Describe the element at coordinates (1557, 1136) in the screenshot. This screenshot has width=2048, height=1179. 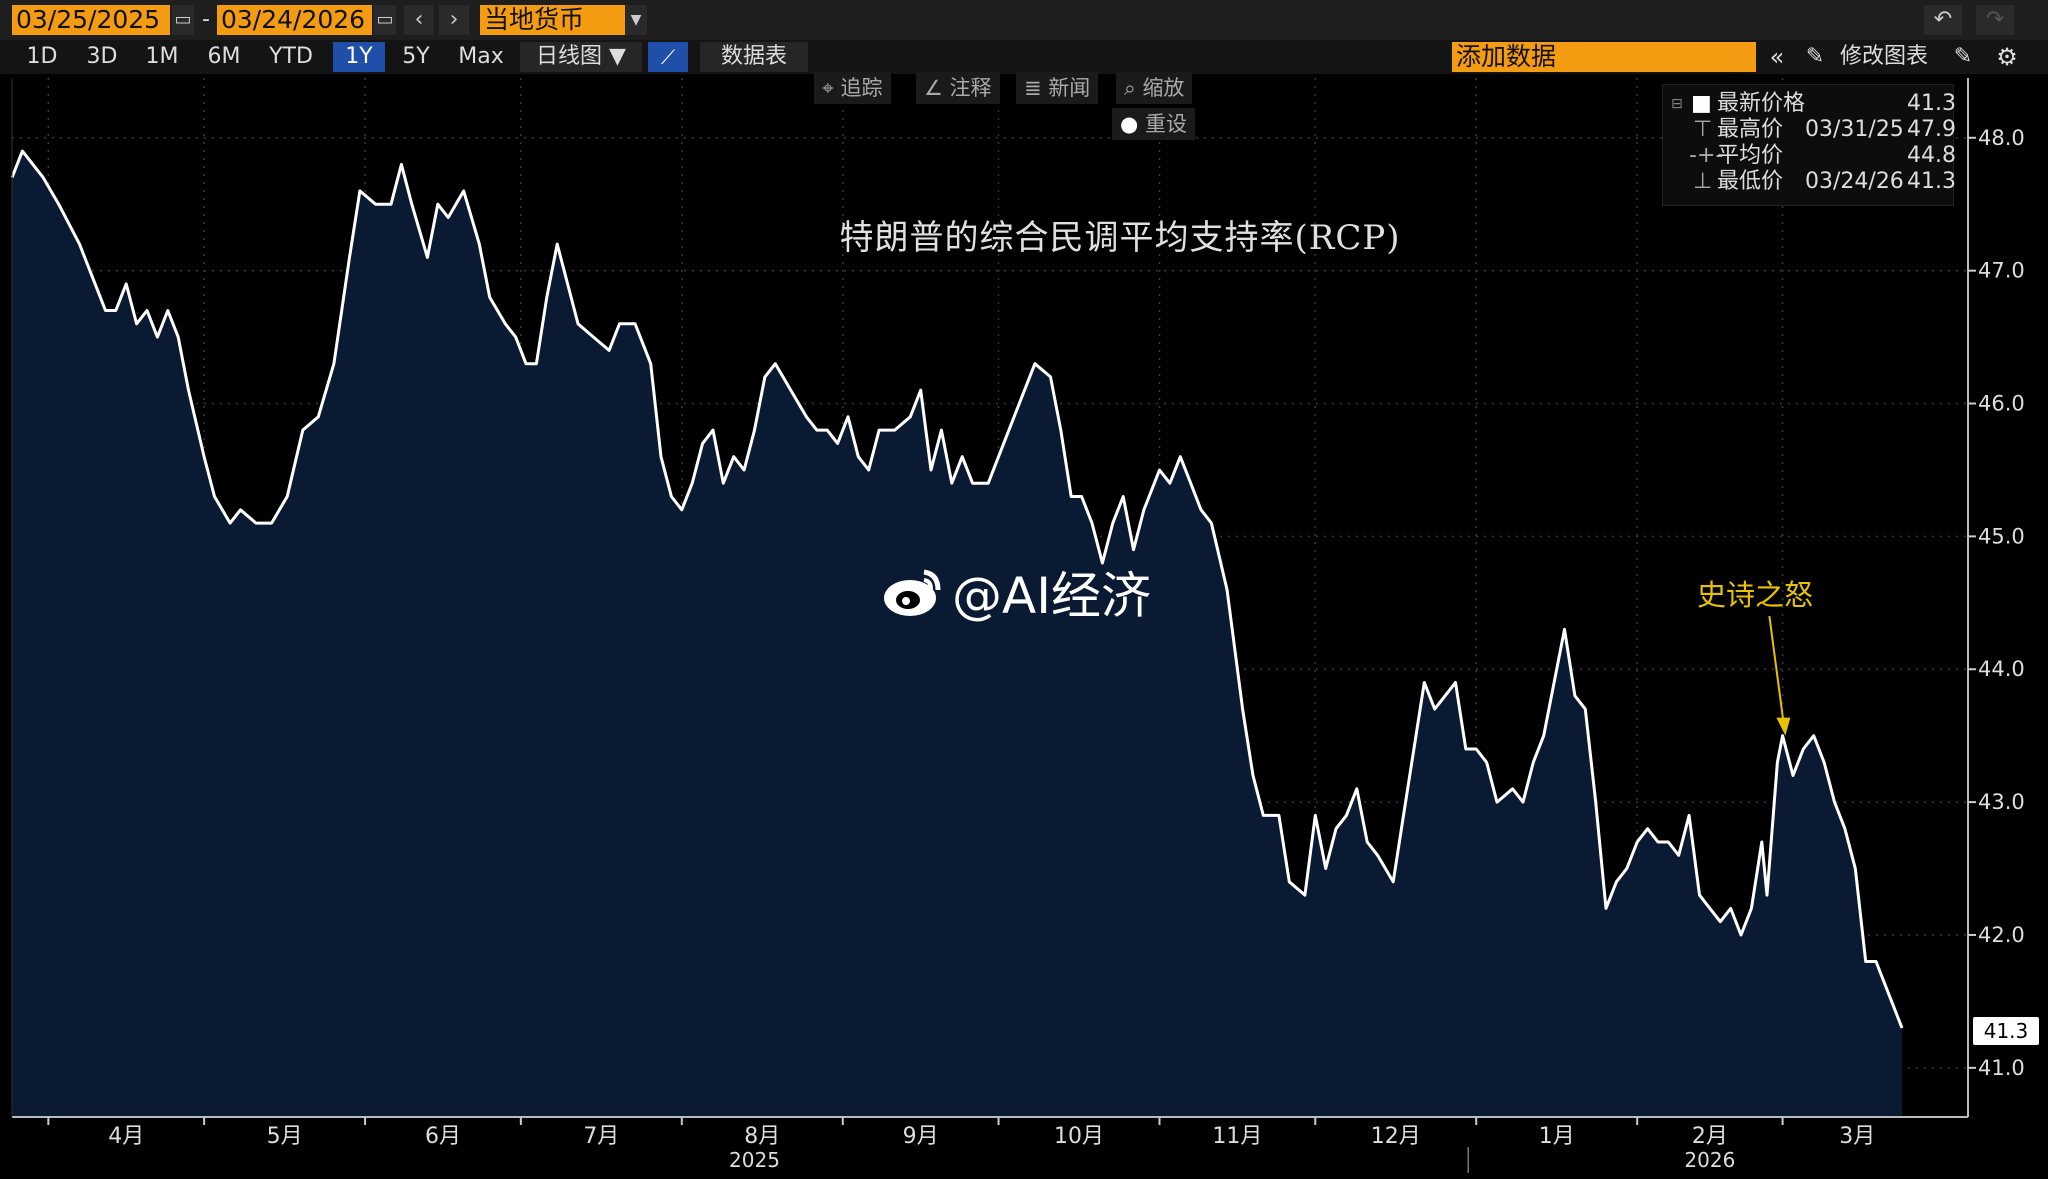
I see `x-tick-label: 1月` at that location.